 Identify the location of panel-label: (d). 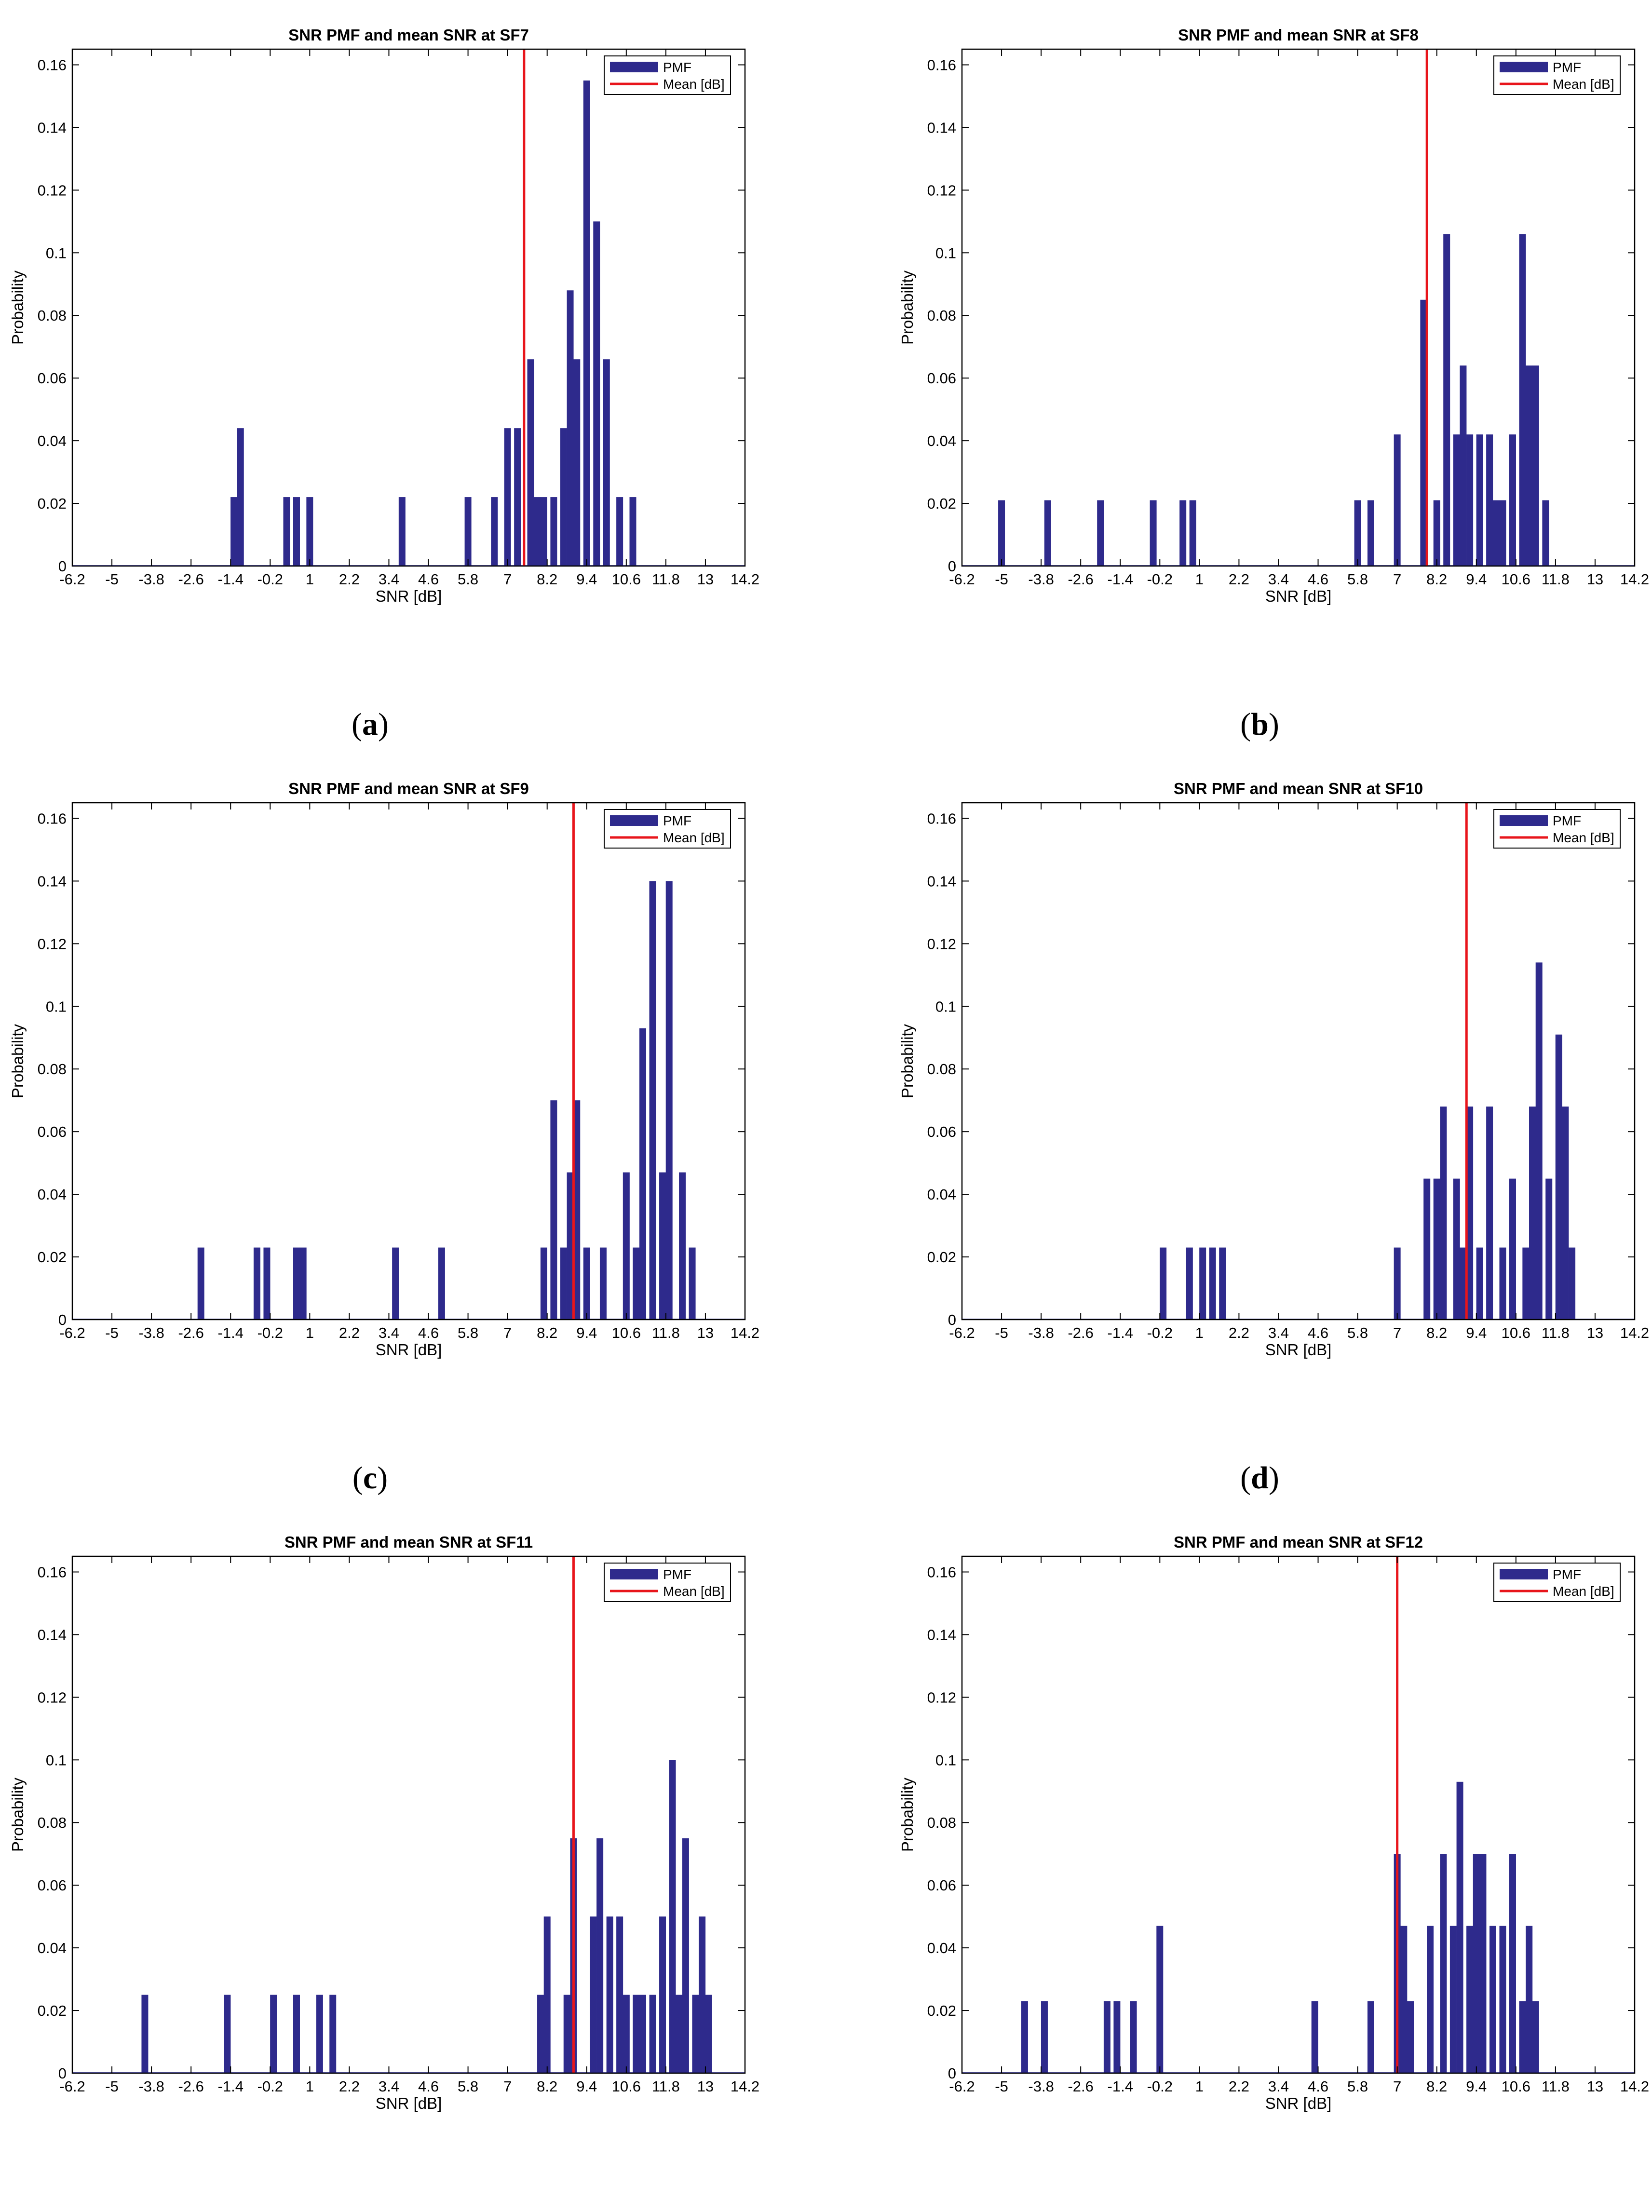
(1259, 1478).